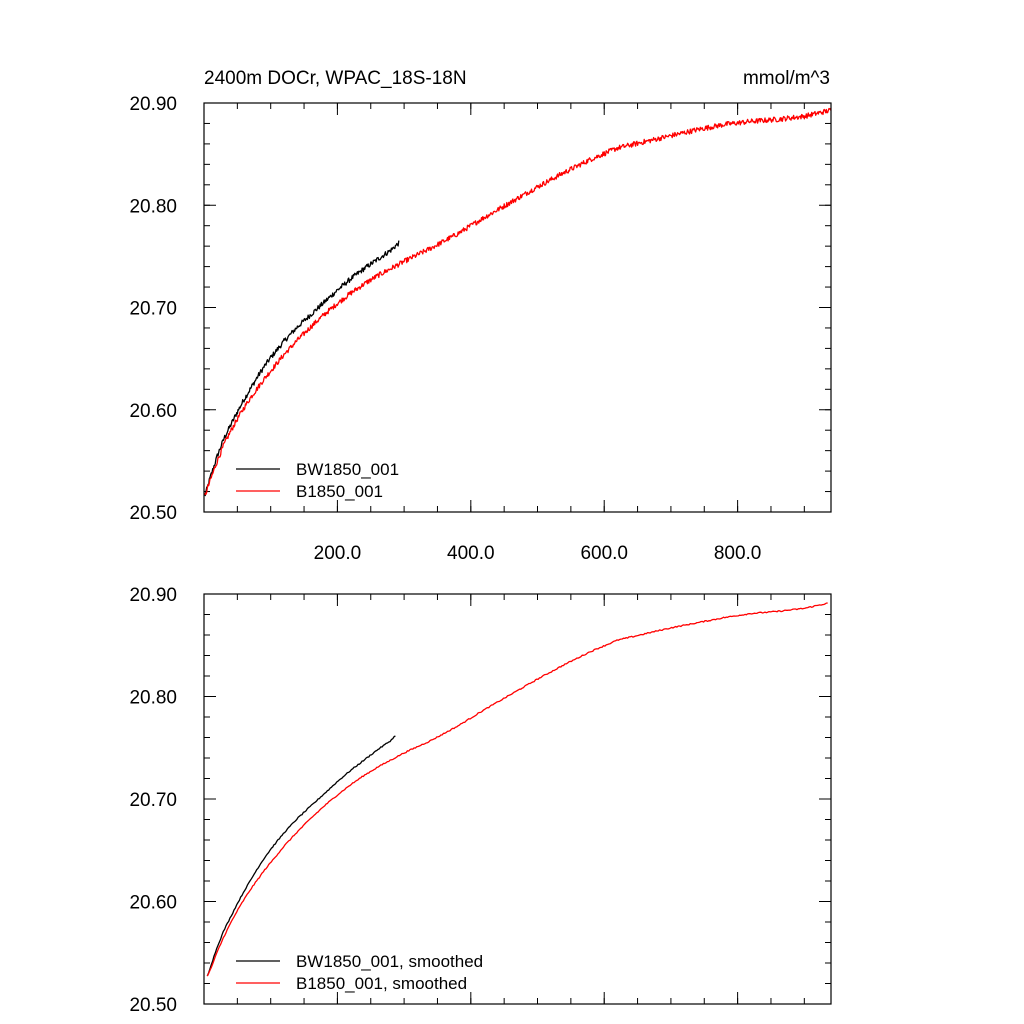  I want to click on series-line-bw1850-001-smoothed, so click(301, 856).